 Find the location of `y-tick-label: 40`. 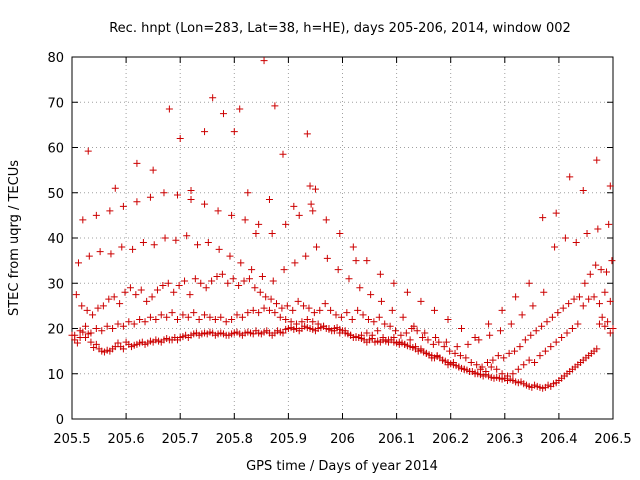

y-tick-label: 40 is located at coordinates (55, 239).